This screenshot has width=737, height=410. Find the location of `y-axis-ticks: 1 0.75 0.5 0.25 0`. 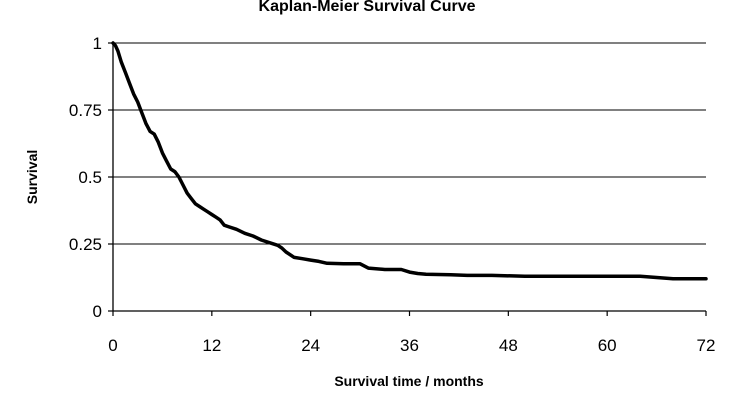

y-axis-ticks: 1 0.75 0.5 0.25 0 is located at coordinates (91, 177).